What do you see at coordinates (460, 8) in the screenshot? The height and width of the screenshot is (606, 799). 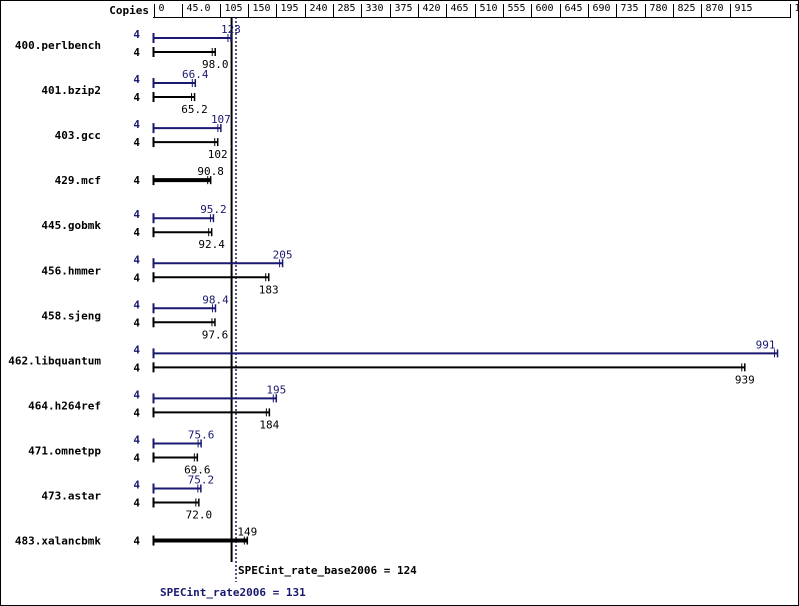 I see `x-tick-label: 465` at bounding box center [460, 8].